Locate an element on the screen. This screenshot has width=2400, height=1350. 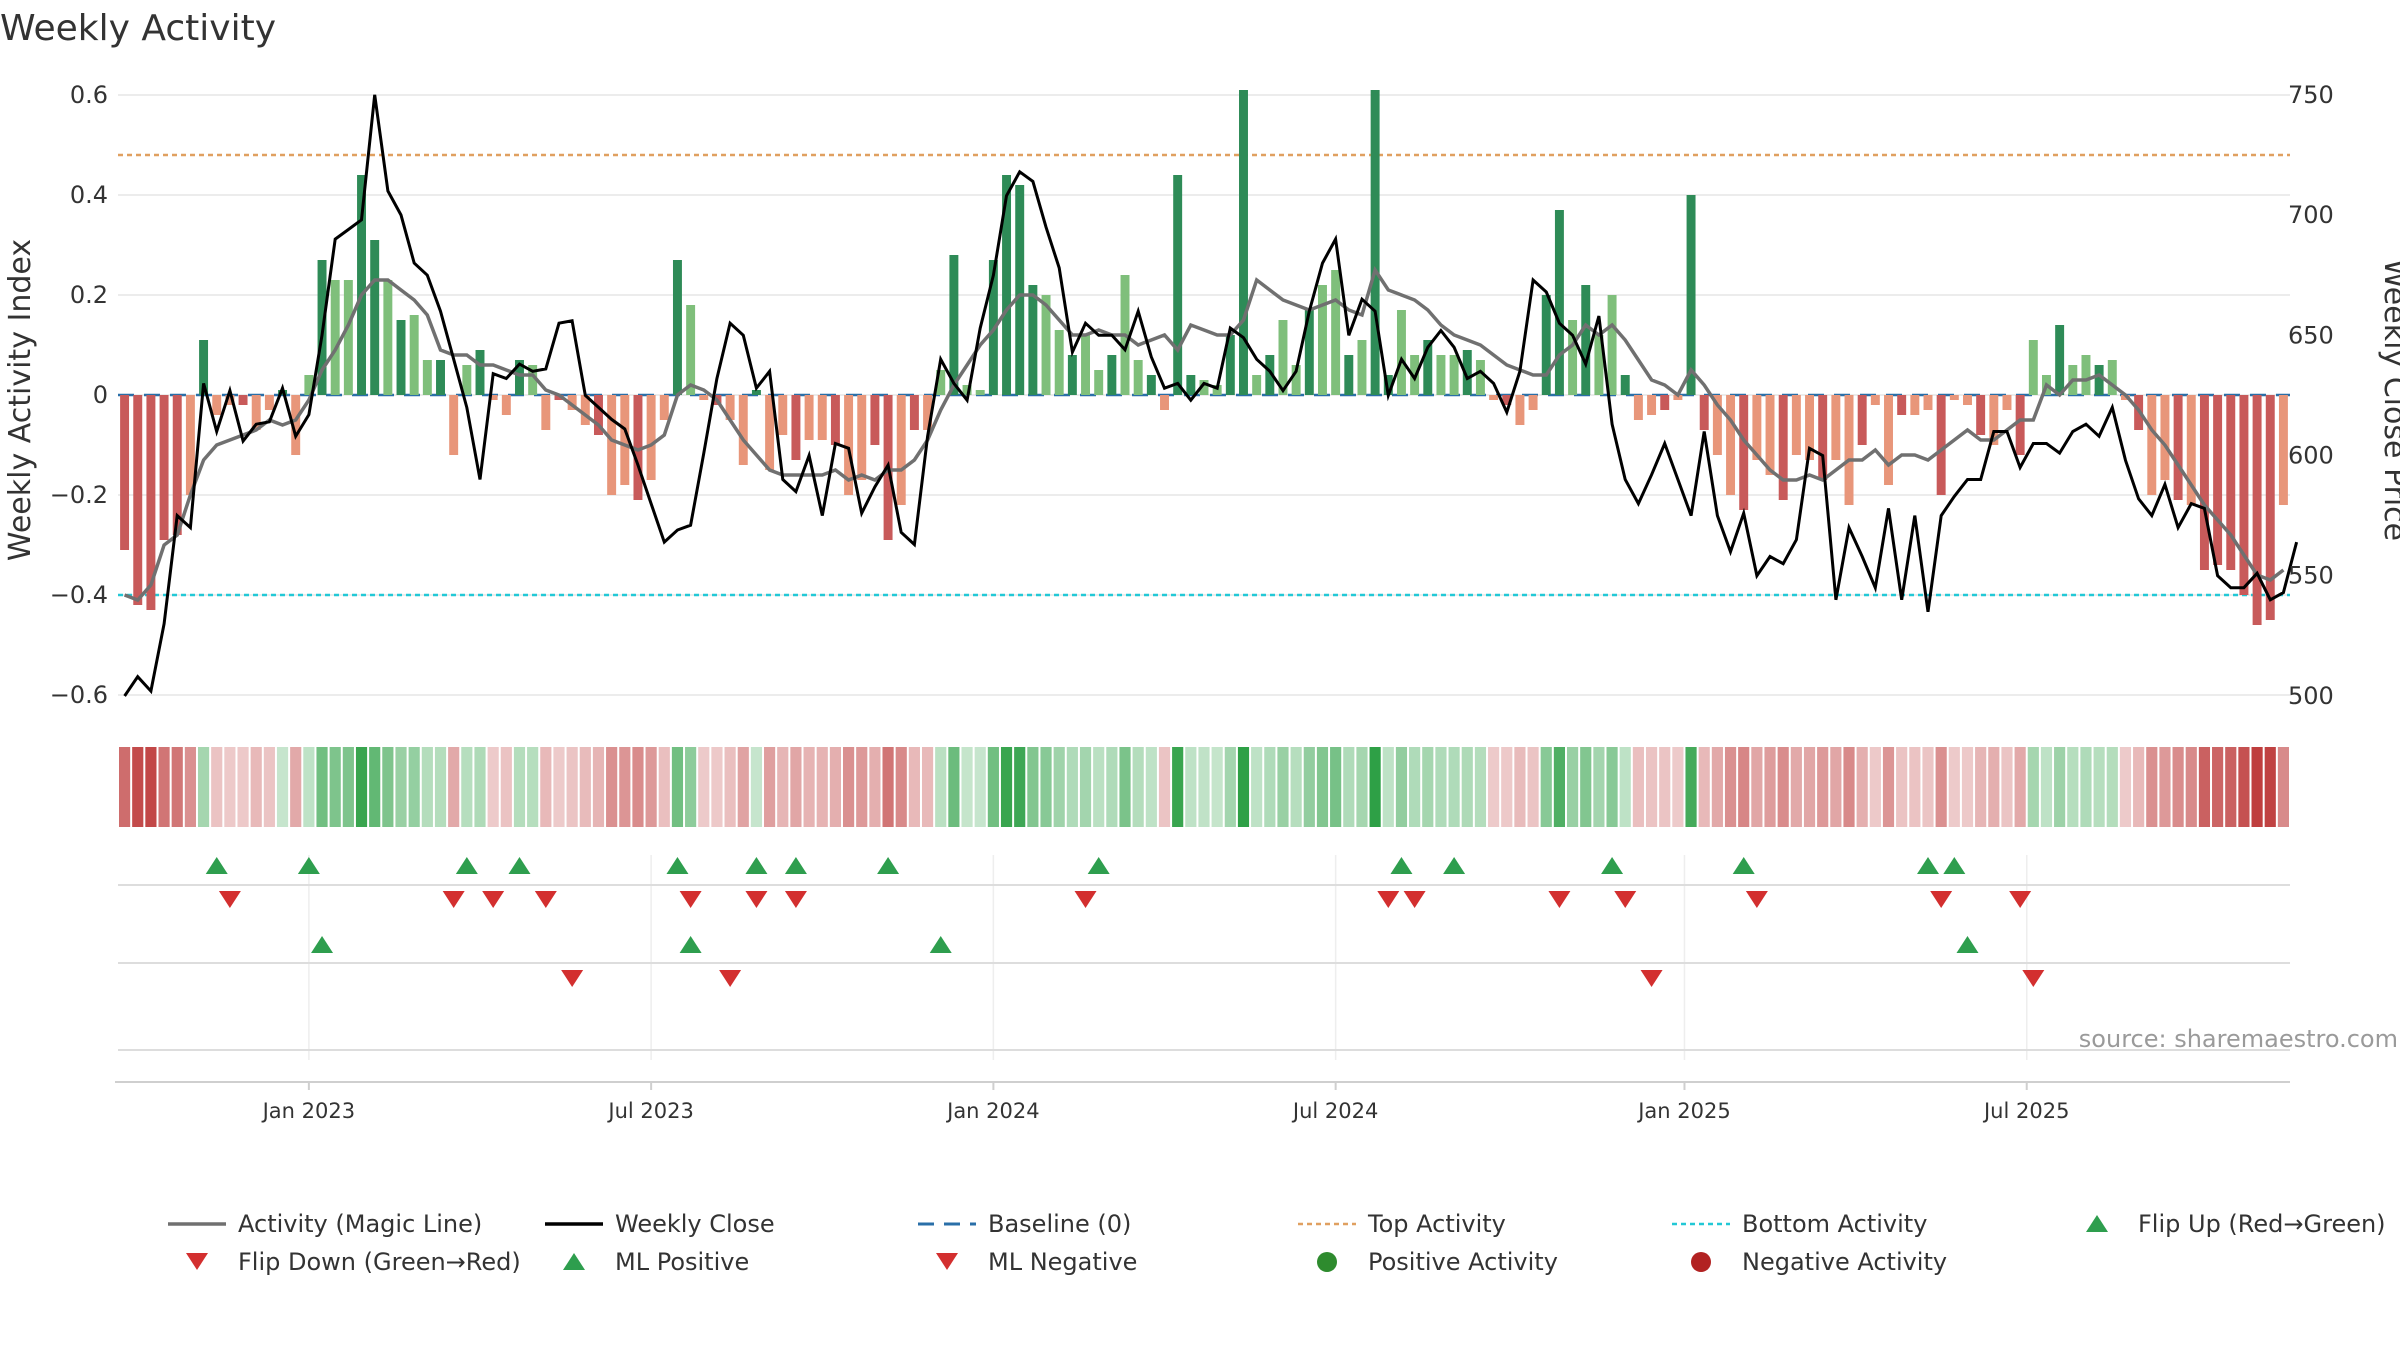
legend-swatch is located at coordinates (947, 1261).